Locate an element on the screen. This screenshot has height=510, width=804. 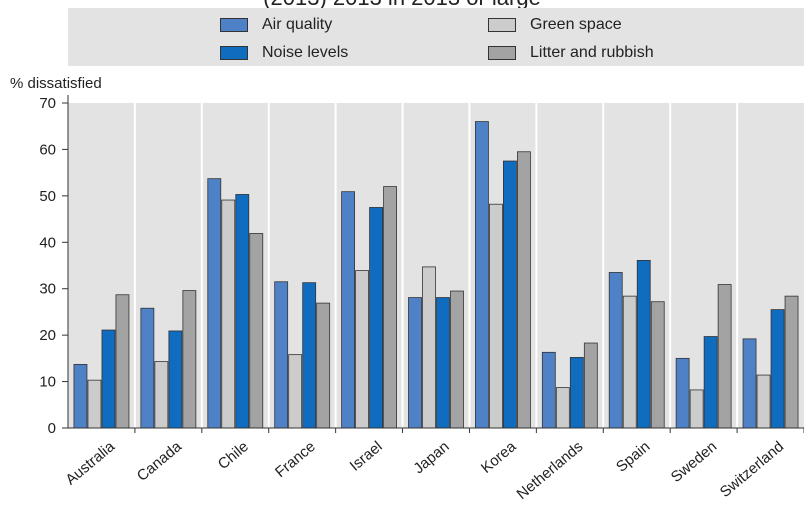
bar-air-quality-israel is located at coordinates (348, 310).